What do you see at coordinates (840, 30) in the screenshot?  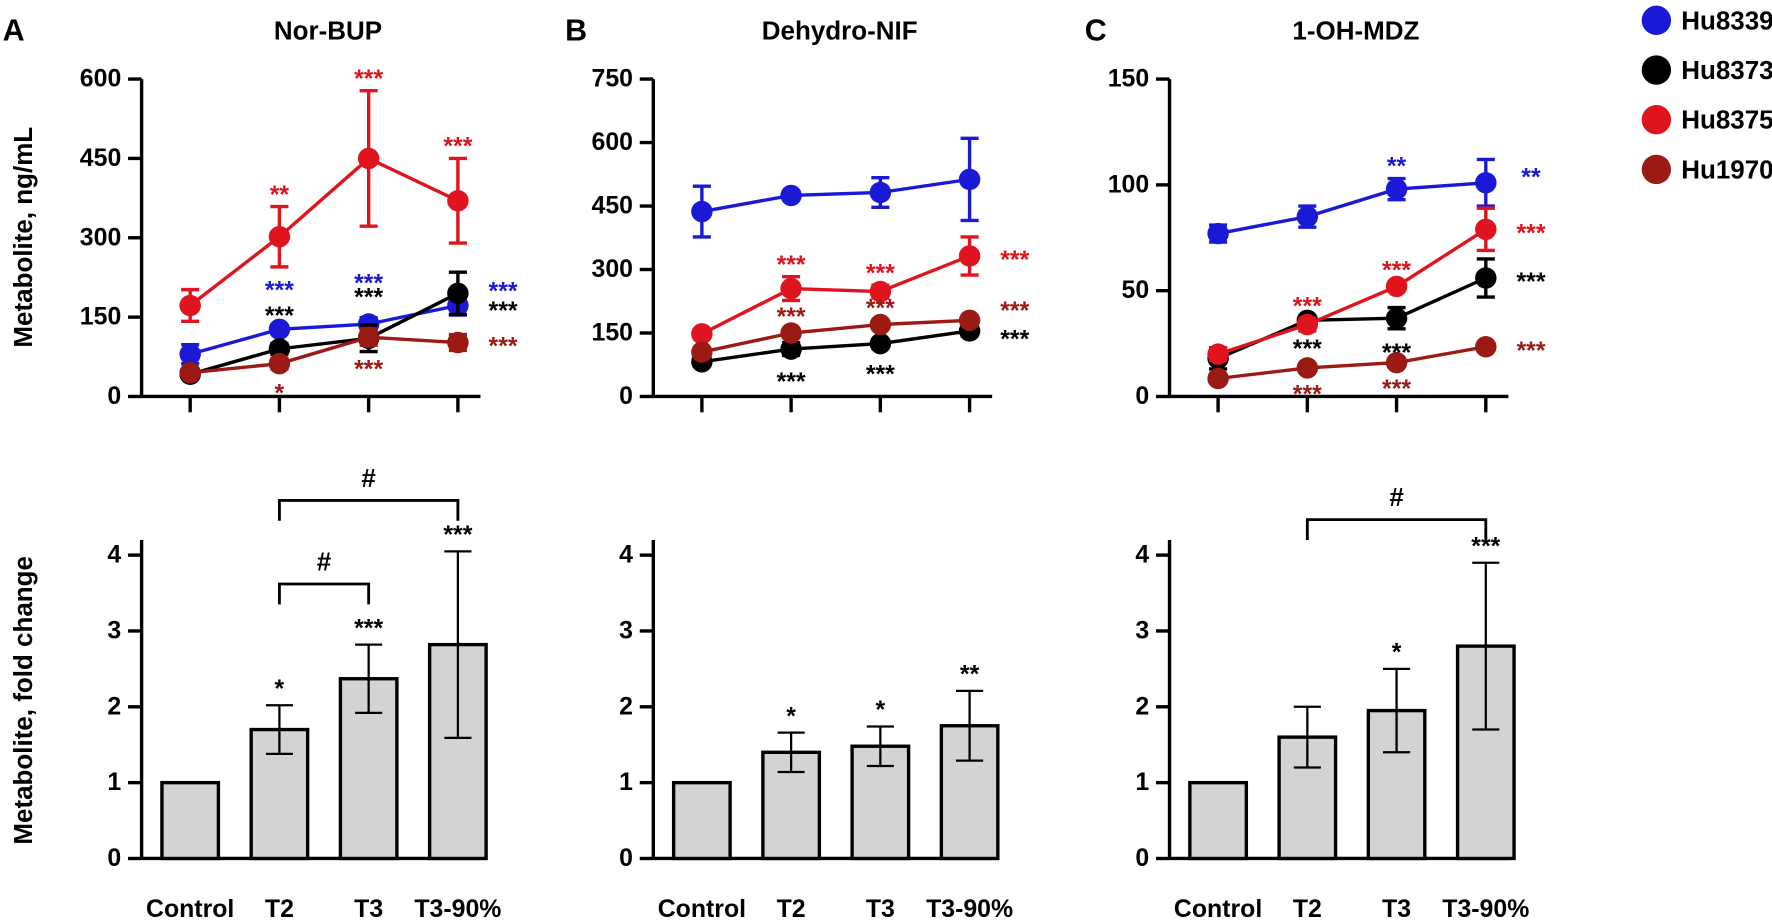 I see `chart-title: Dehydro-NIF` at bounding box center [840, 30].